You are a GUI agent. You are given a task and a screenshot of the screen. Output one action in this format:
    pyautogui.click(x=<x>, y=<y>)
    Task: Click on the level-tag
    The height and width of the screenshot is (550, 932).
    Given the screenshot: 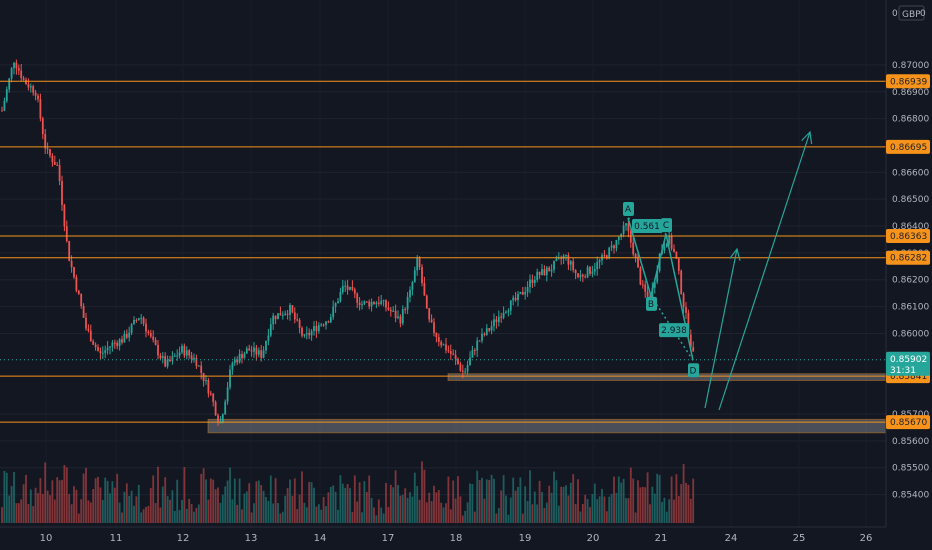 What is the action you would take?
    pyautogui.click(x=908, y=81)
    